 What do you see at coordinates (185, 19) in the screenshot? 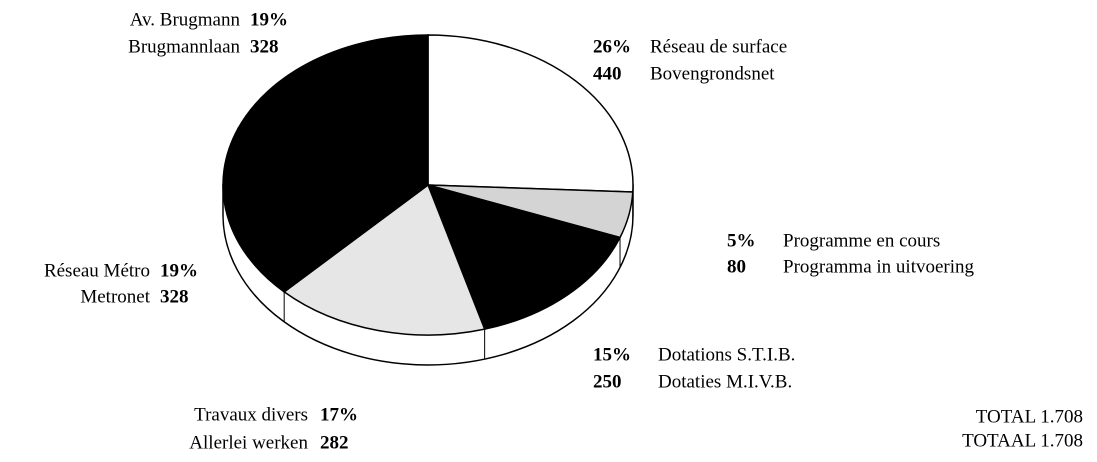
I see `slice-name-fr: Av. Brugmann` at bounding box center [185, 19].